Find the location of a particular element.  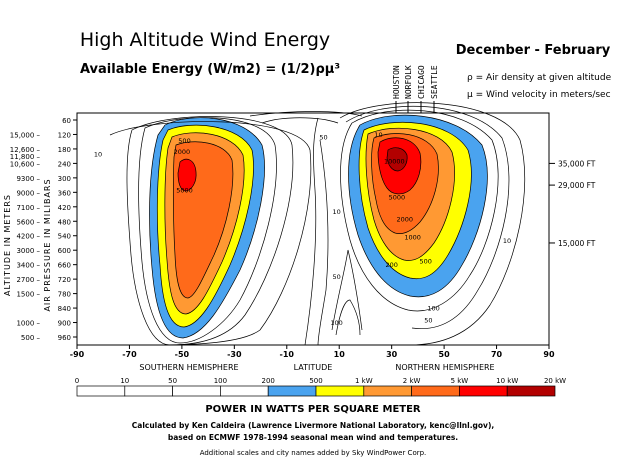

colorbar-tick-label: 0 is located at coordinates (77, 381).